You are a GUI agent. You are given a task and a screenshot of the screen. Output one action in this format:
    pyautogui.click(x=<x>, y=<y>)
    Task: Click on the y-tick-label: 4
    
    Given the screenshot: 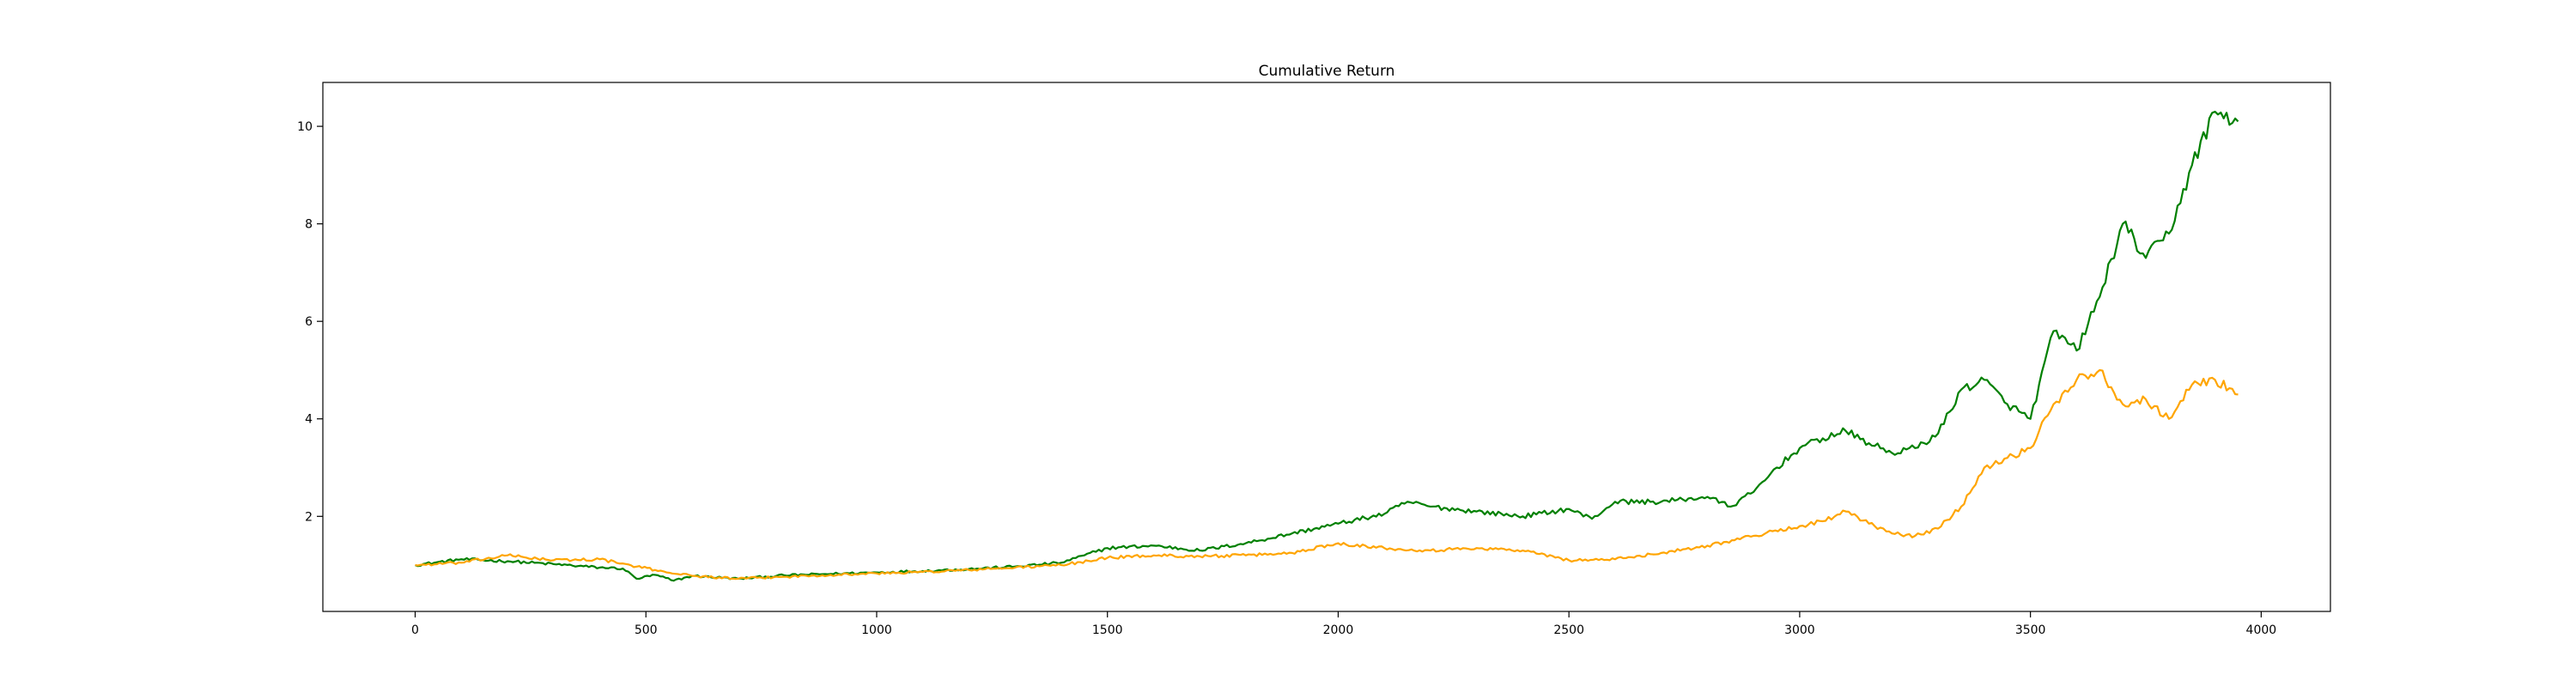 What is the action you would take?
    pyautogui.click(x=309, y=420)
    